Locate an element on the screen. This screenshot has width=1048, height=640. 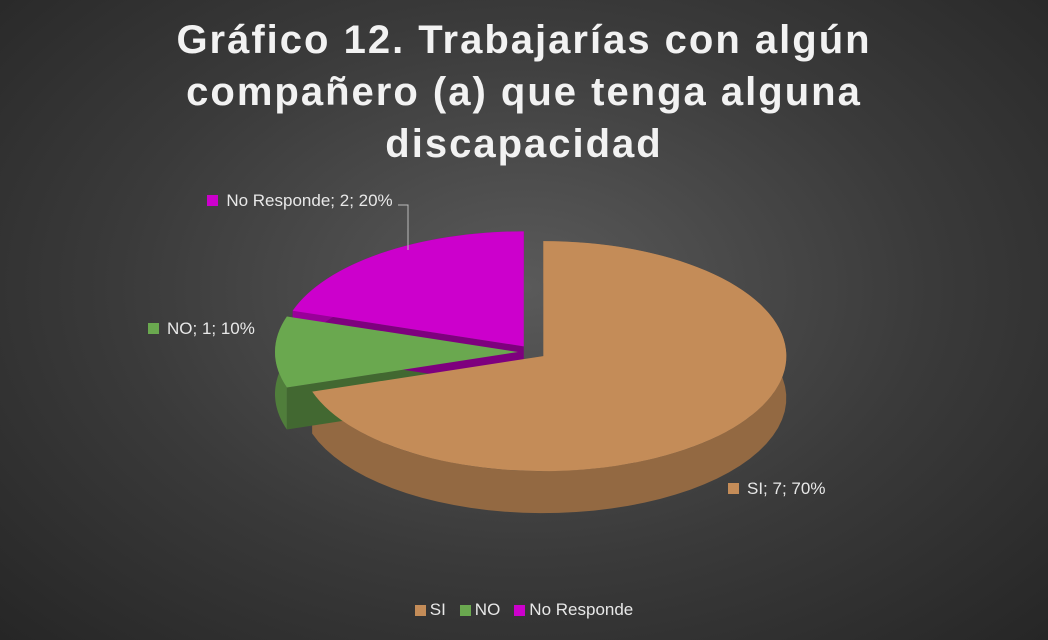
legend: SI NO No Responde is located at coordinates (524, 610).